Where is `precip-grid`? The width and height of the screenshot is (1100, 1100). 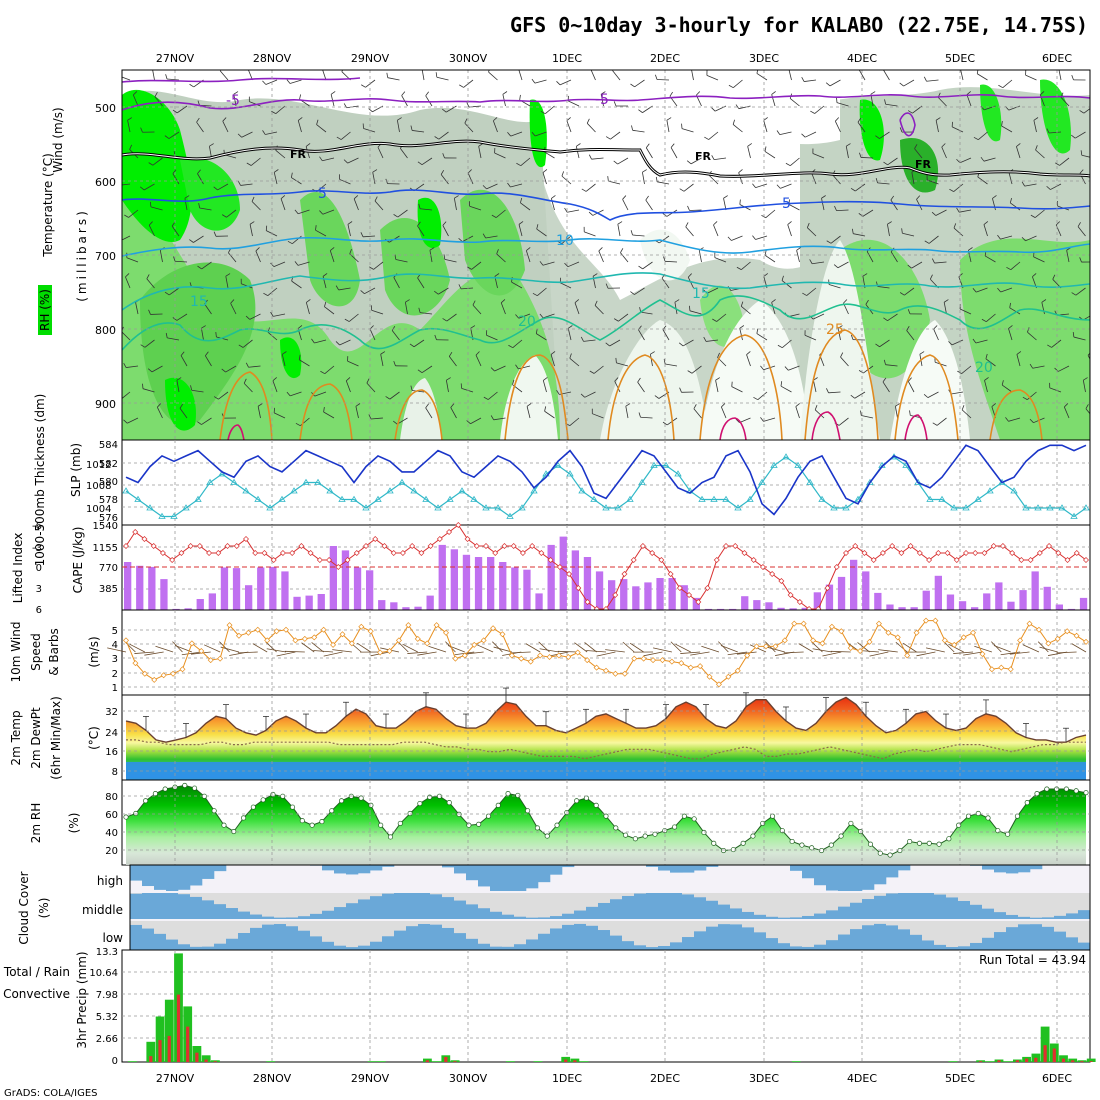 precip-grid is located at coordinates (606, 1006).